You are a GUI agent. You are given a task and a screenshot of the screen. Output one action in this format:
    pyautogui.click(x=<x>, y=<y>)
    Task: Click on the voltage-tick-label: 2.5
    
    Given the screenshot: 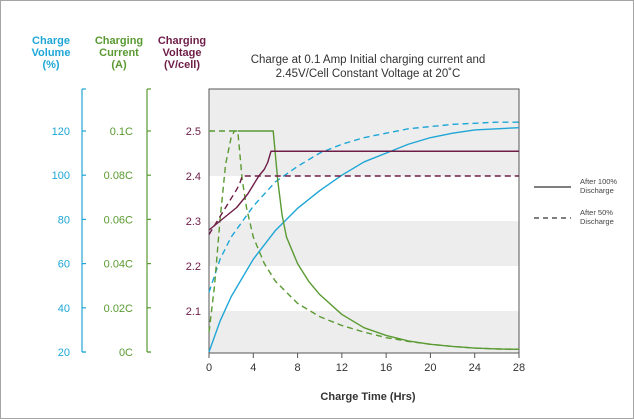 What is the action you would take?
    pyautogui.click(x=193, y=132)
    